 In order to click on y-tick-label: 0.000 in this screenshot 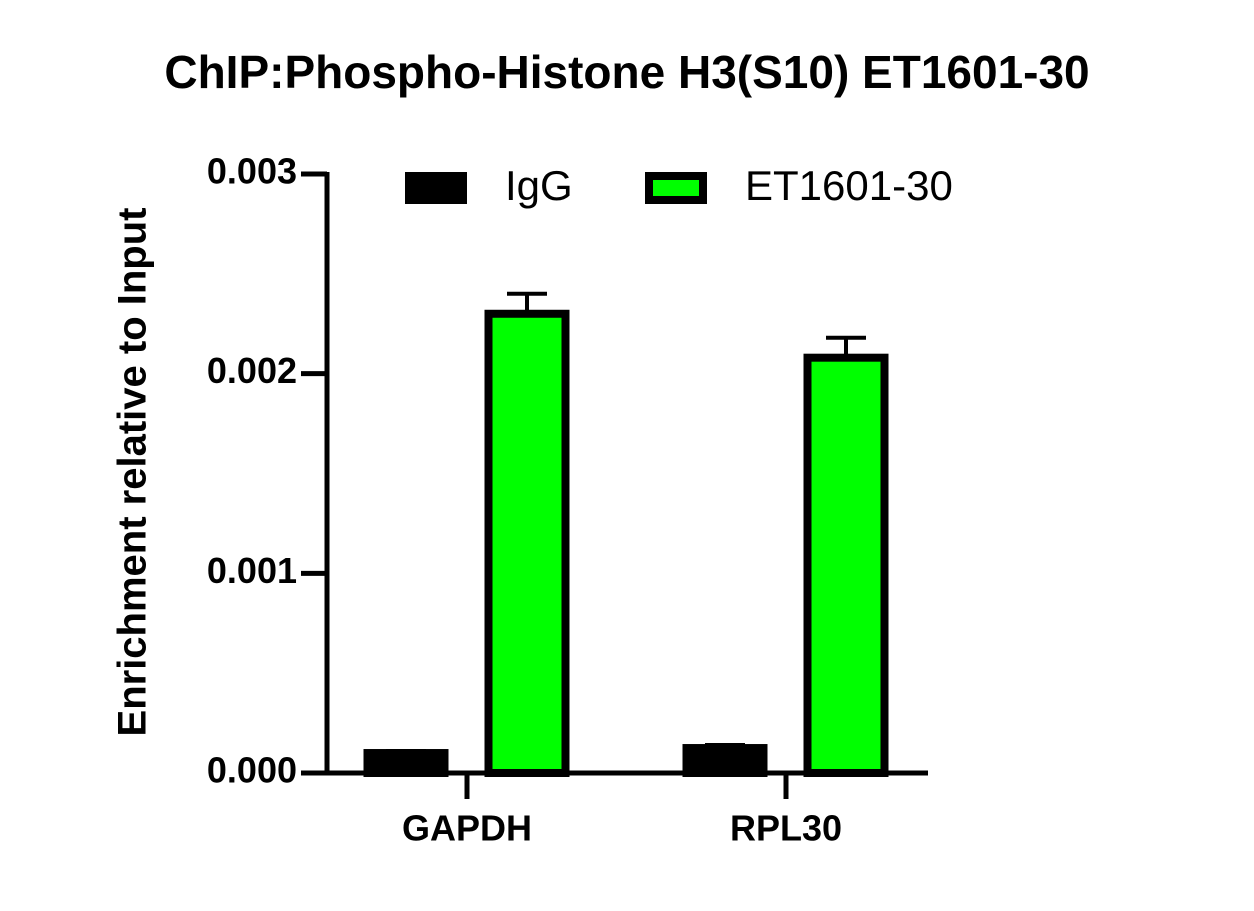, I will do `click(252, 770)`.